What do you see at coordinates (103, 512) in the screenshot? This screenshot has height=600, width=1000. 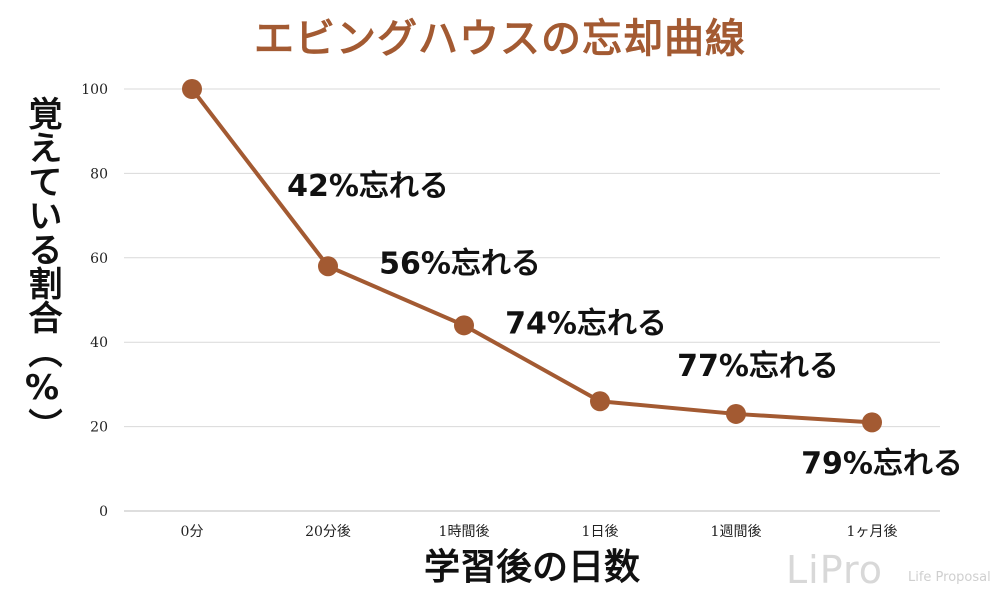 I see `y-tick-label: 0` at bounding box center [103, 512].